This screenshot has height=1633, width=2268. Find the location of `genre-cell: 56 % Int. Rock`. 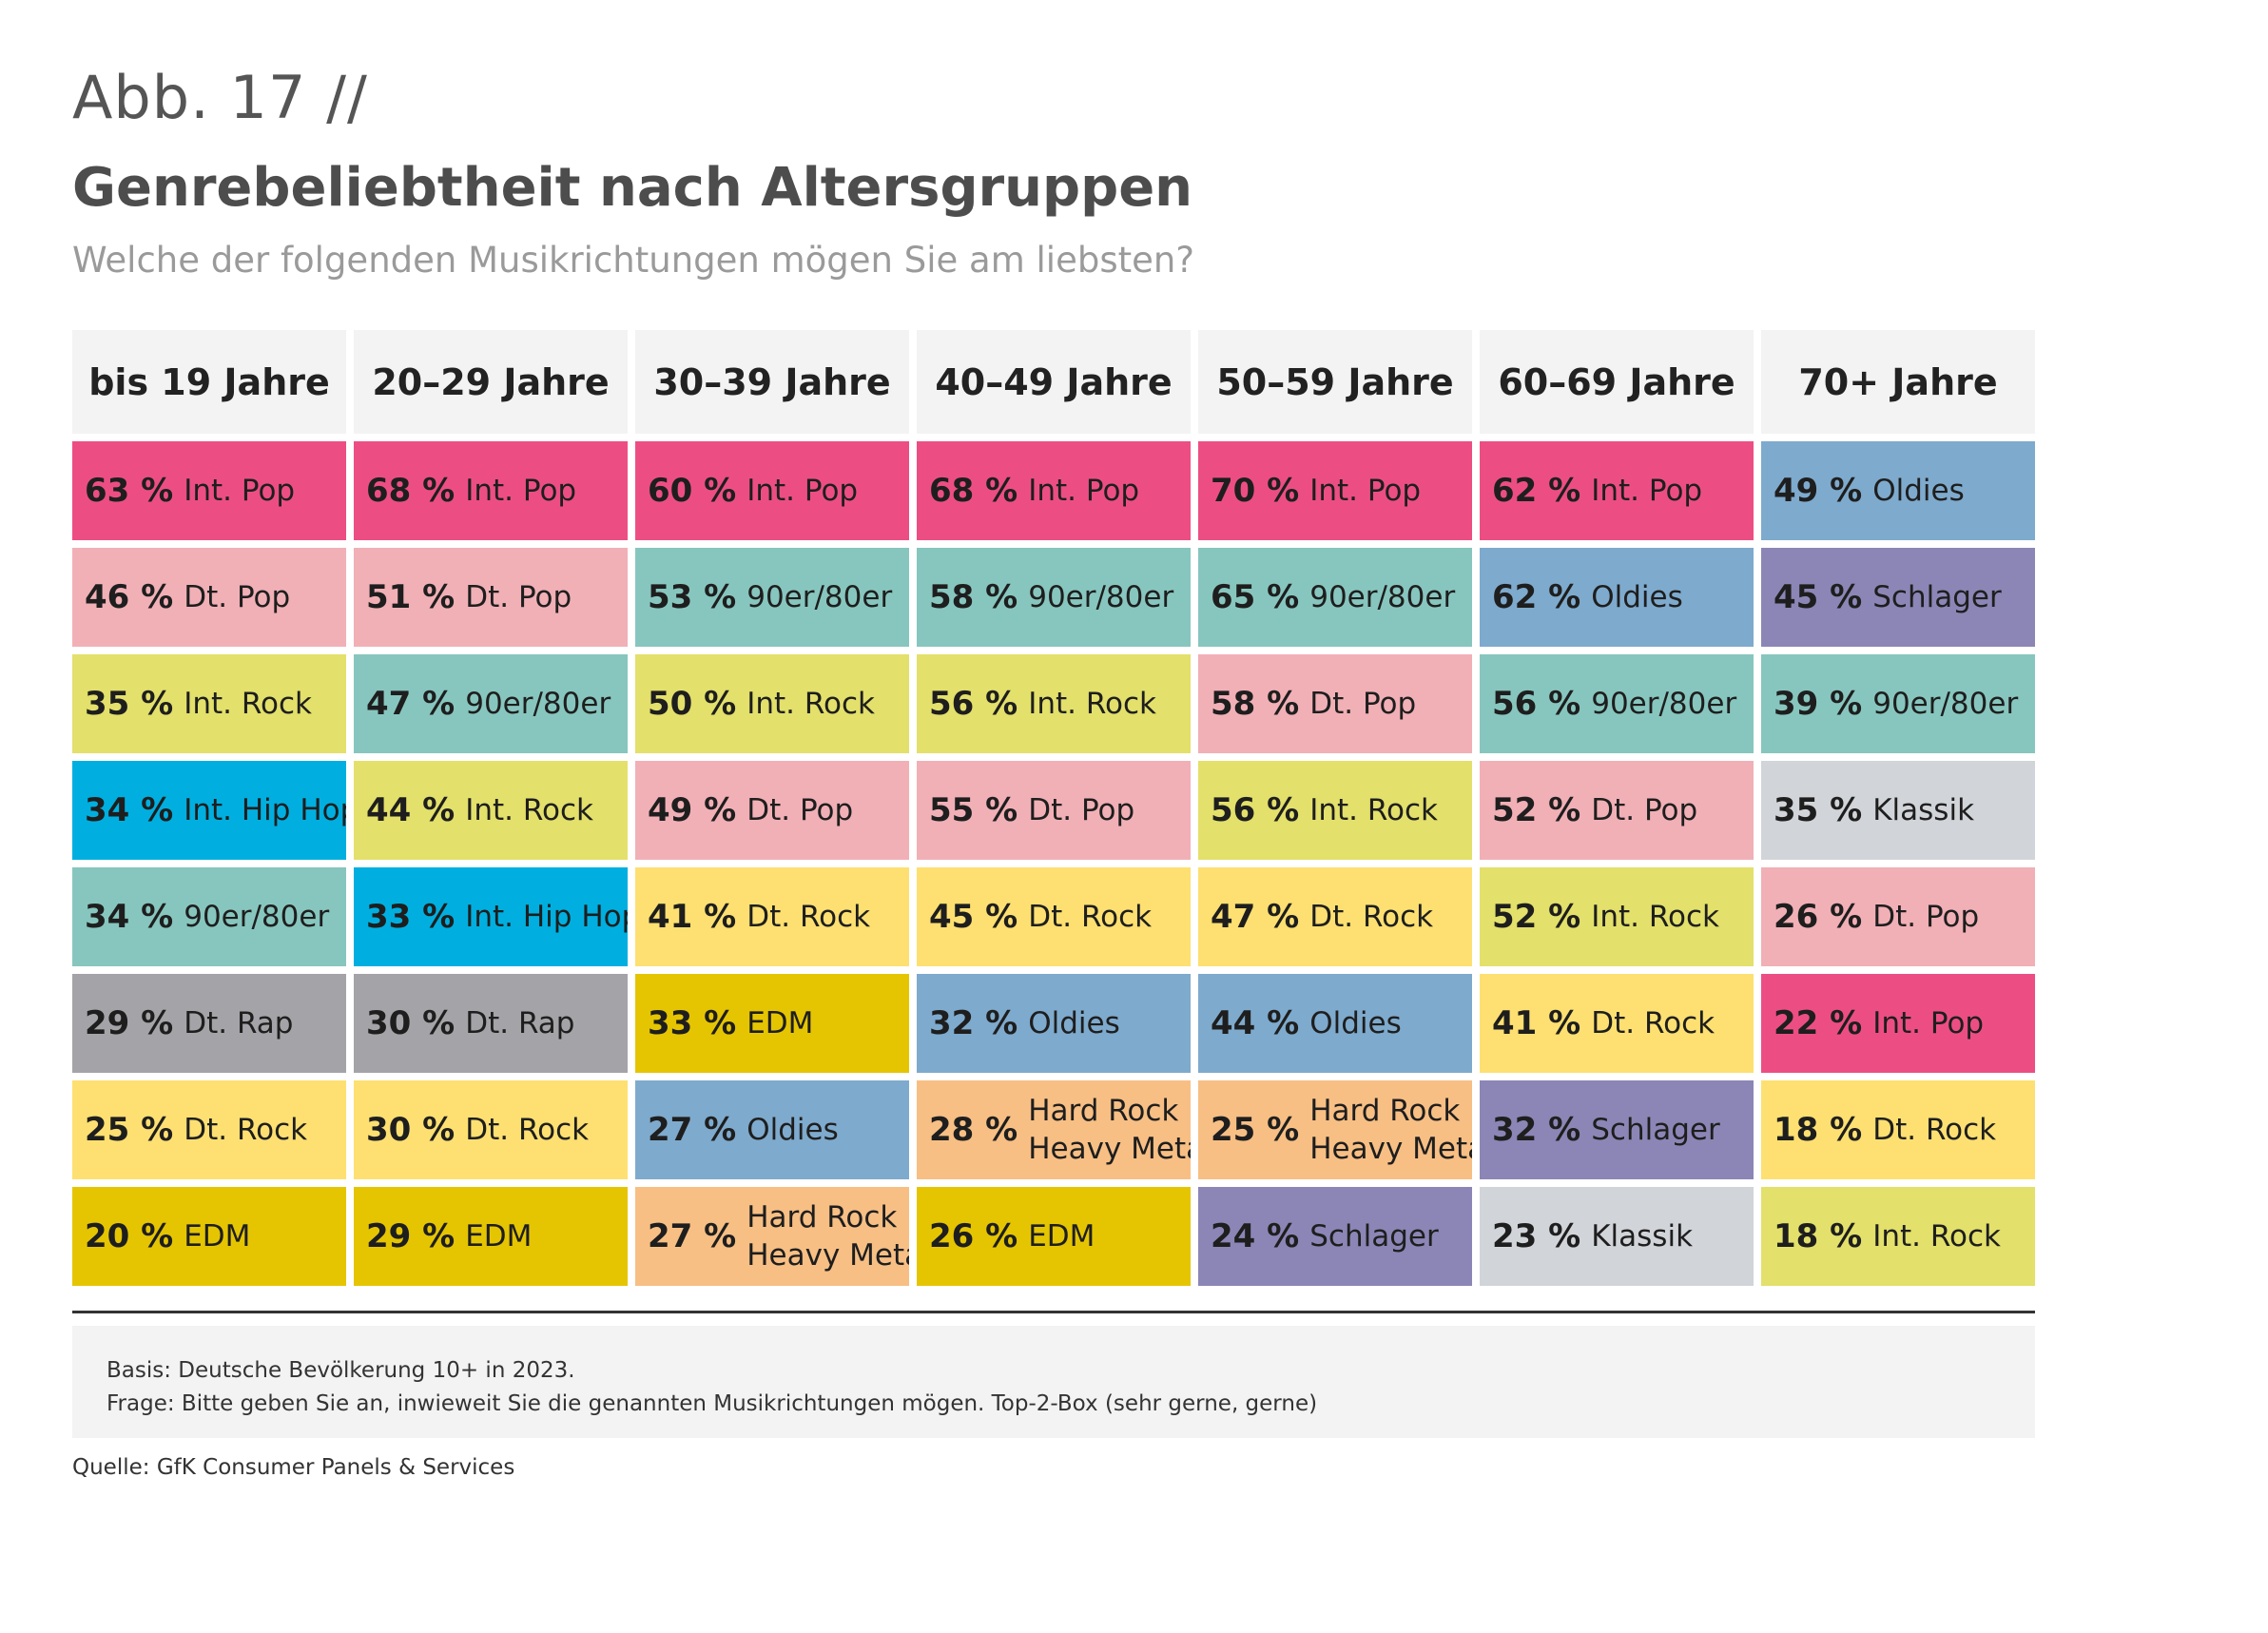

genre-cell: 56 % Int. Rock is located at coordinates (1335, 811).